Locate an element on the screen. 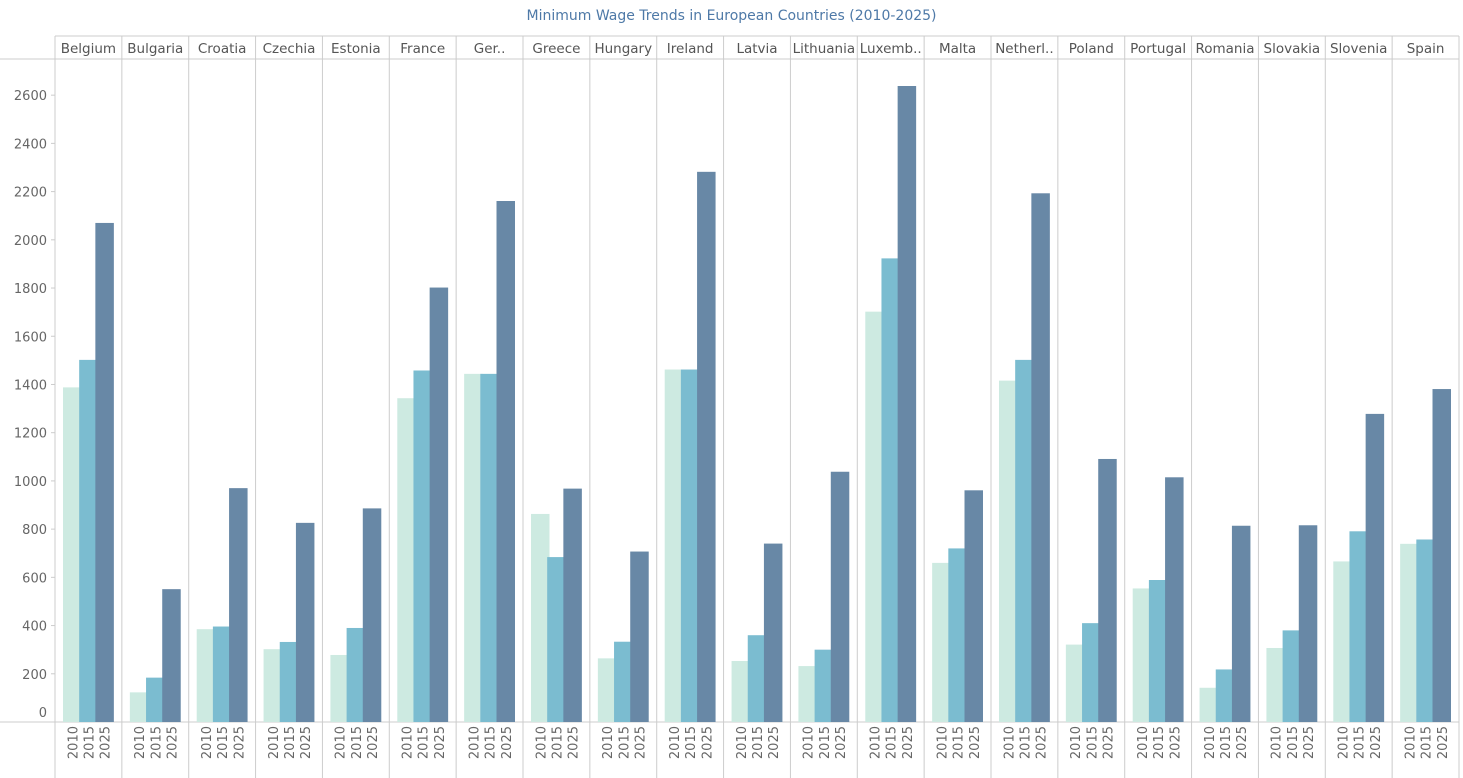 This screenshot has width=1463, height=778. country-panel: France 2010 2015 2025 is located at coordinates (427, 407).